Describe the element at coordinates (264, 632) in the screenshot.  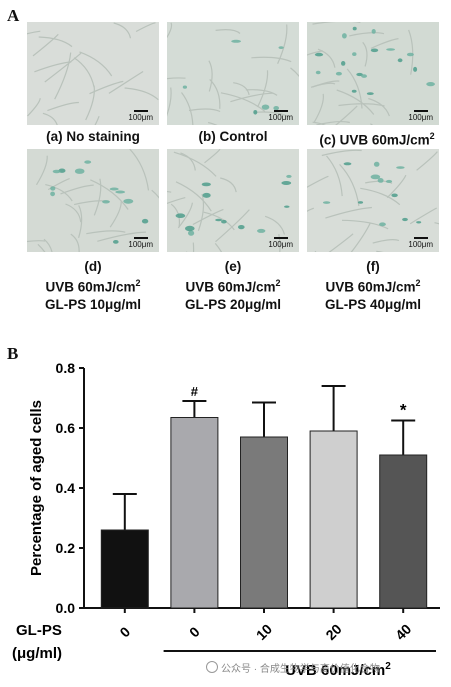
I see `x-tick-label: 10` at that location.